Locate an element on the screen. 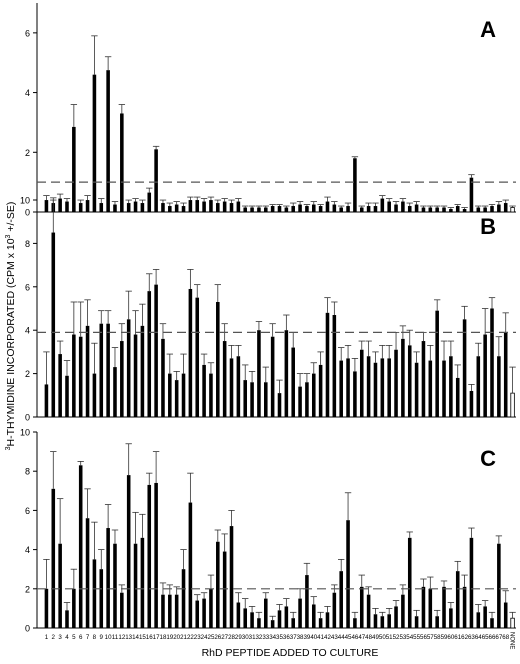  y-axis-label-exponent: 3 is located at coordinates (8, 236).